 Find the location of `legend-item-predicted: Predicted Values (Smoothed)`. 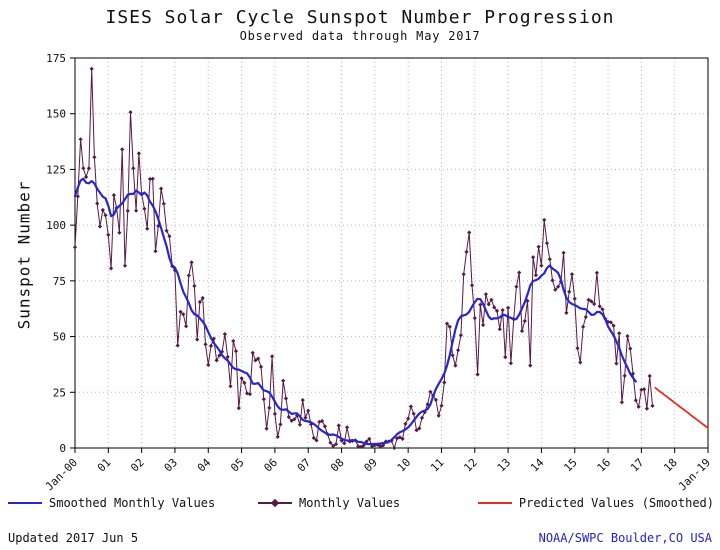

legend-item-predicted: Predicted Values (Smoothed) is located at coordinates (595, 503).